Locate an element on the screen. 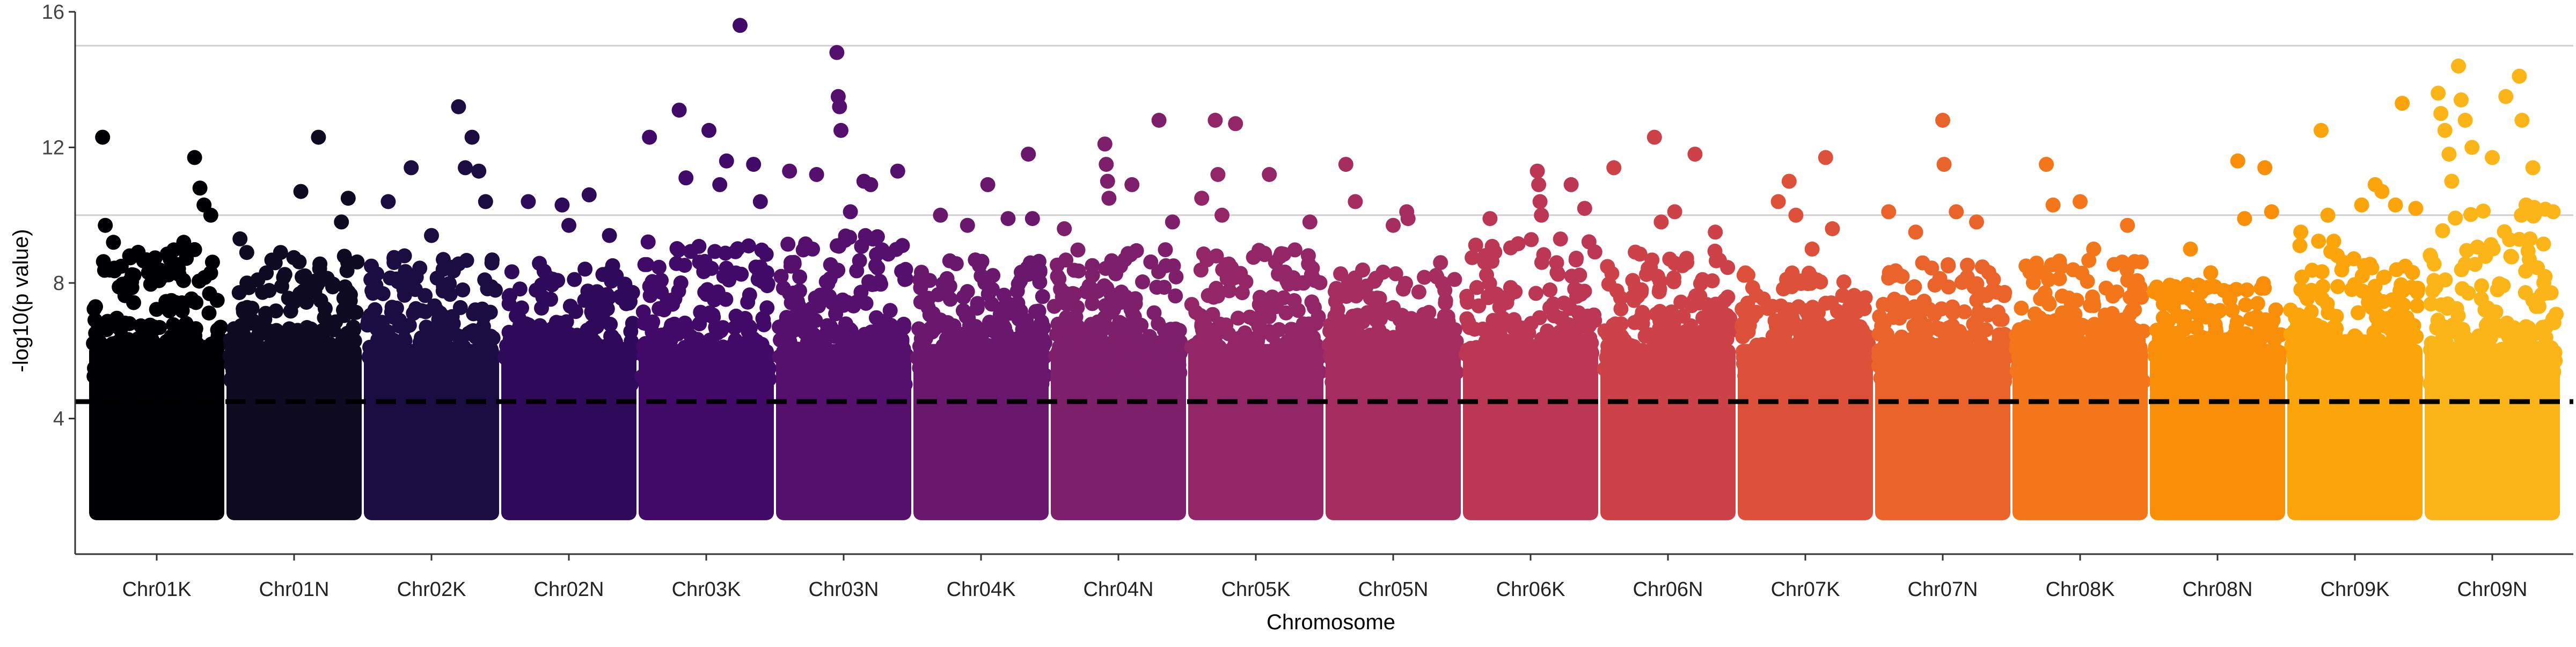 Image resolution: width=2576 pixels, height=647 pixels. y-tick-label: 16 is located at coordinates (53, 12).